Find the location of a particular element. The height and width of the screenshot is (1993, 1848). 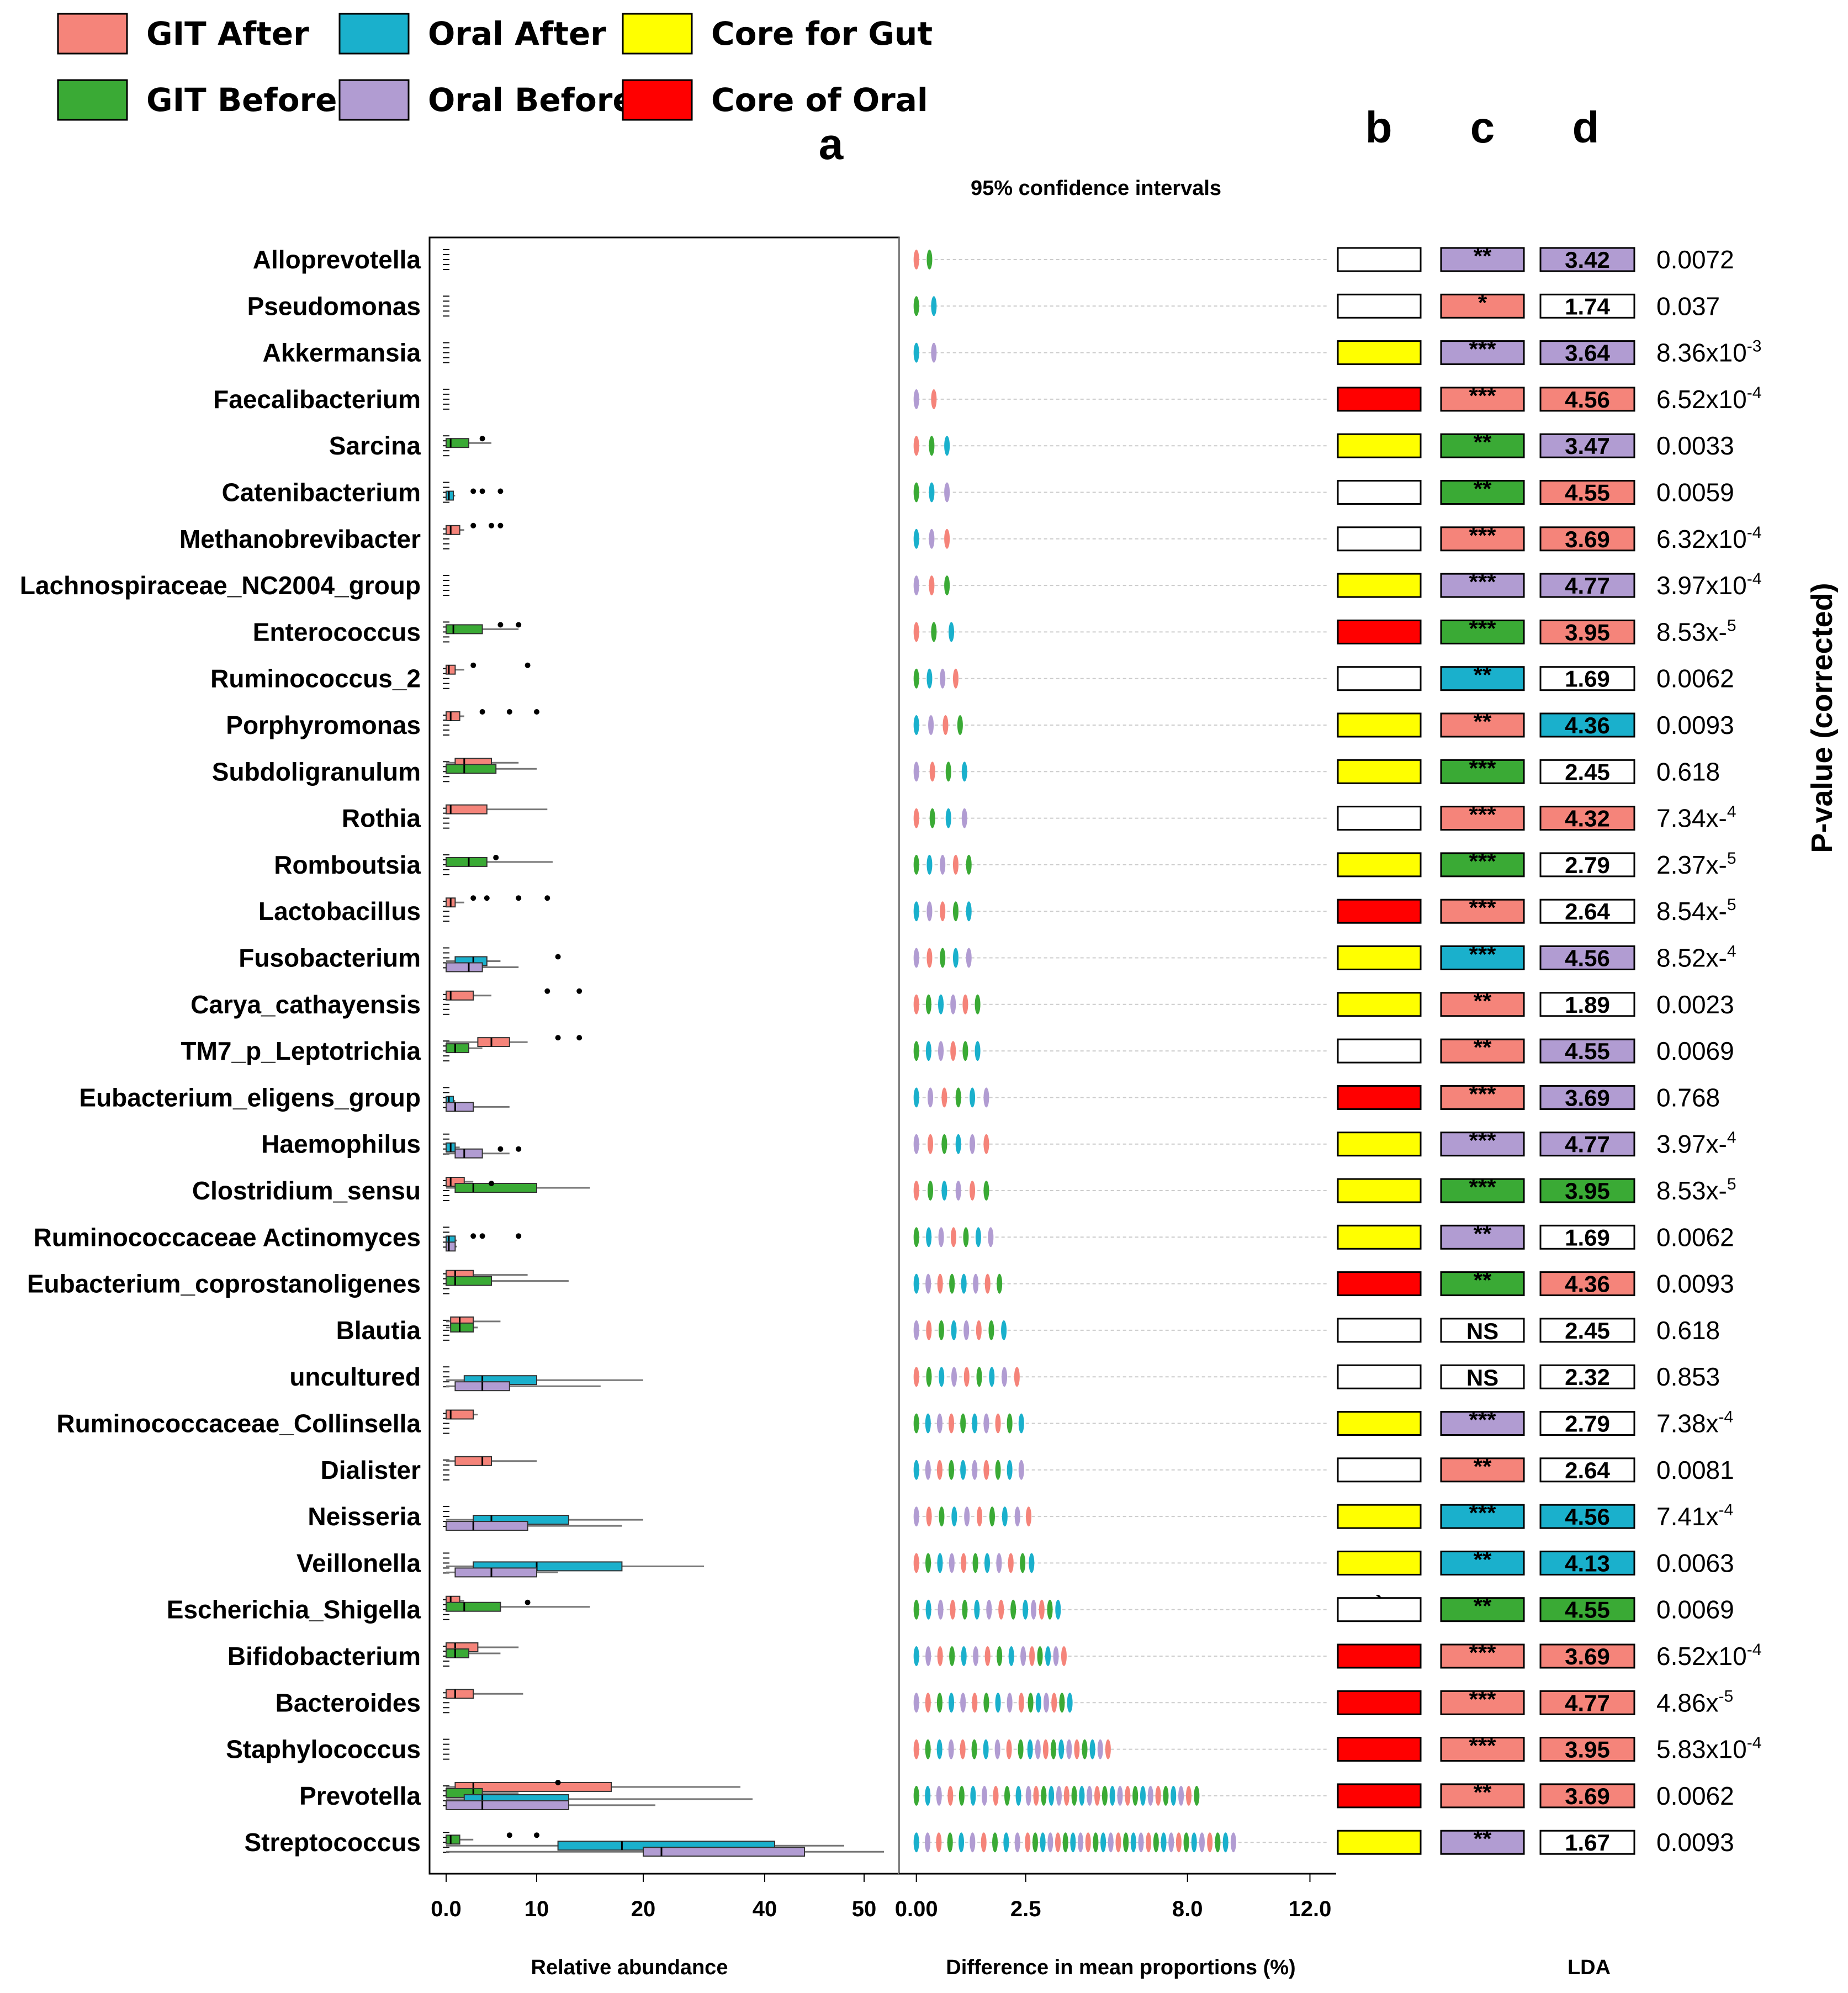

ci-tick-label: 12.0 is located at coordinates (1310, 1909).